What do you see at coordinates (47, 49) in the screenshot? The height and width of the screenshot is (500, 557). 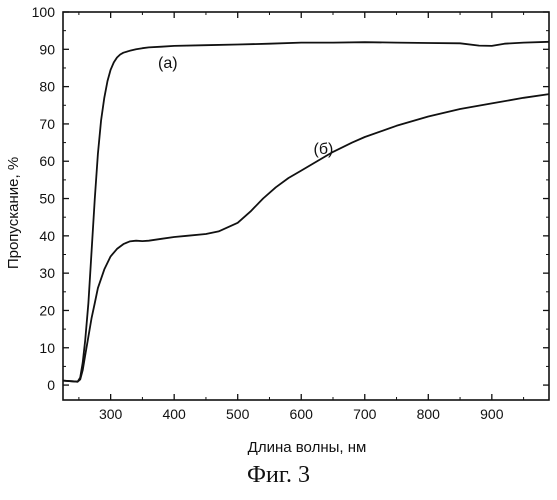 I see `y-tick-label: 90` at bounding box center [47, 49].